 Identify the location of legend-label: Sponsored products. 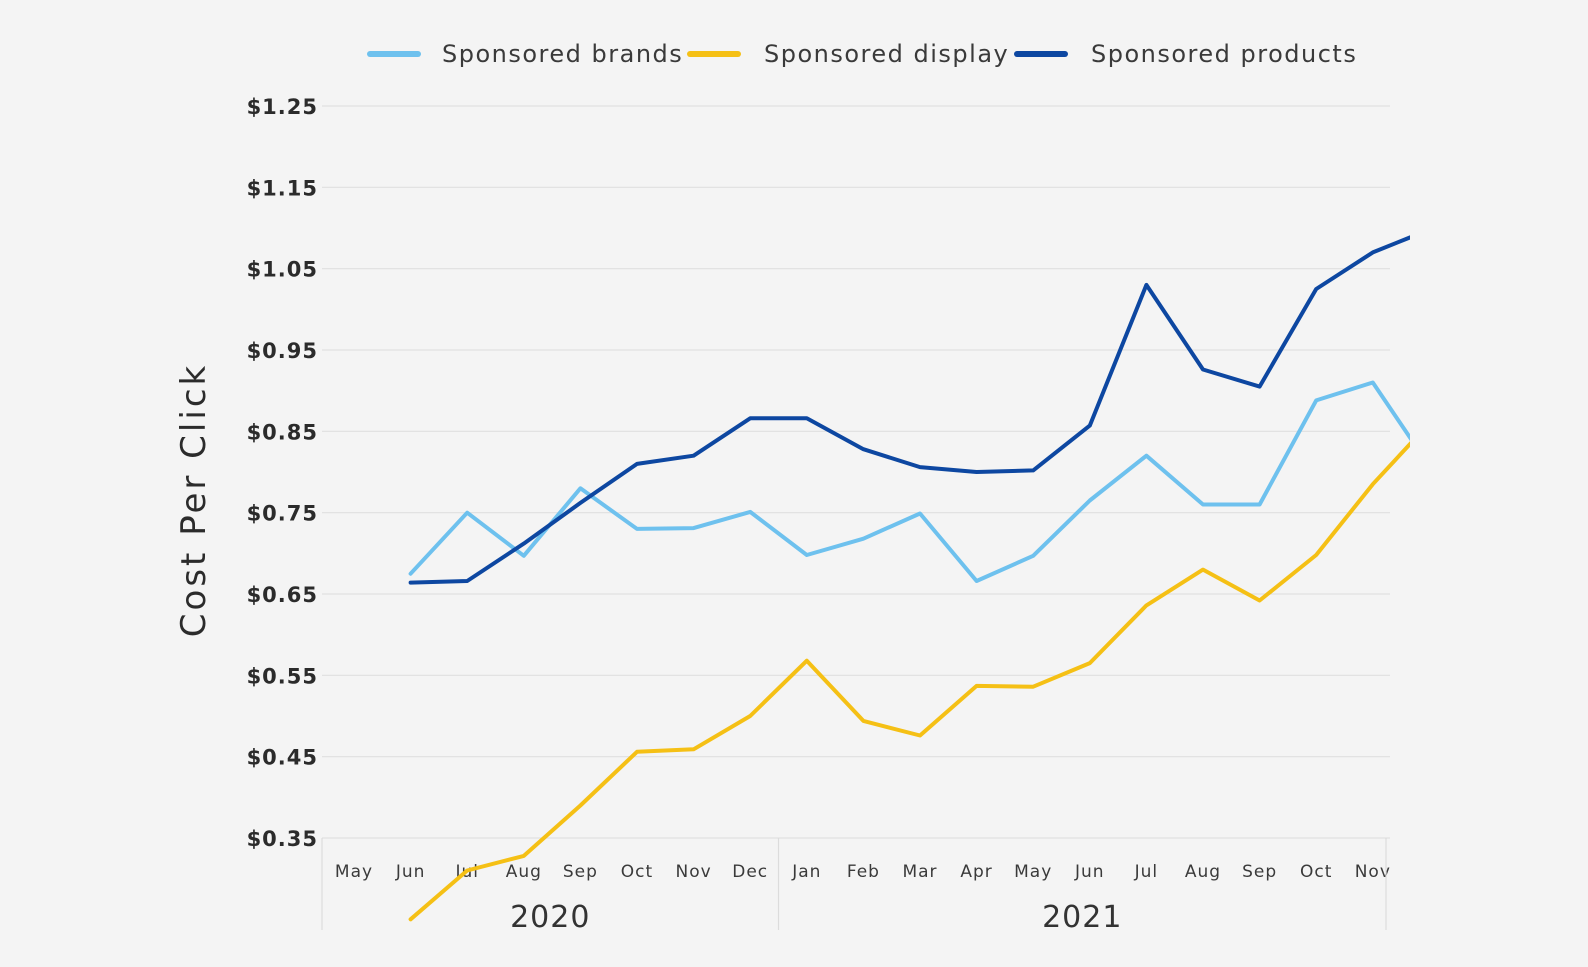
(1224, 54).